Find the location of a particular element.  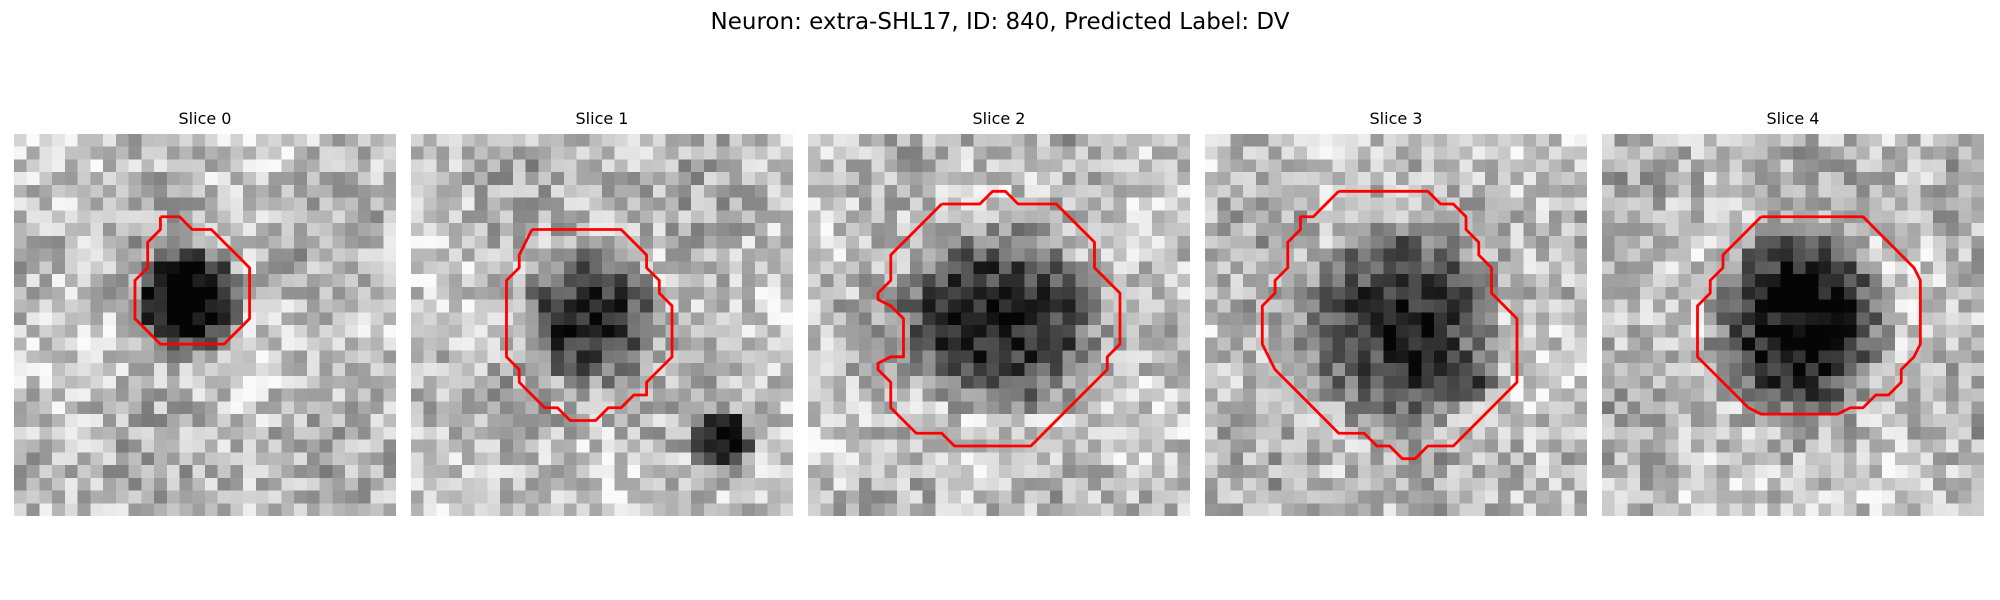

slice-panel-2: Slice 2 is located at coordinates (999, 316).